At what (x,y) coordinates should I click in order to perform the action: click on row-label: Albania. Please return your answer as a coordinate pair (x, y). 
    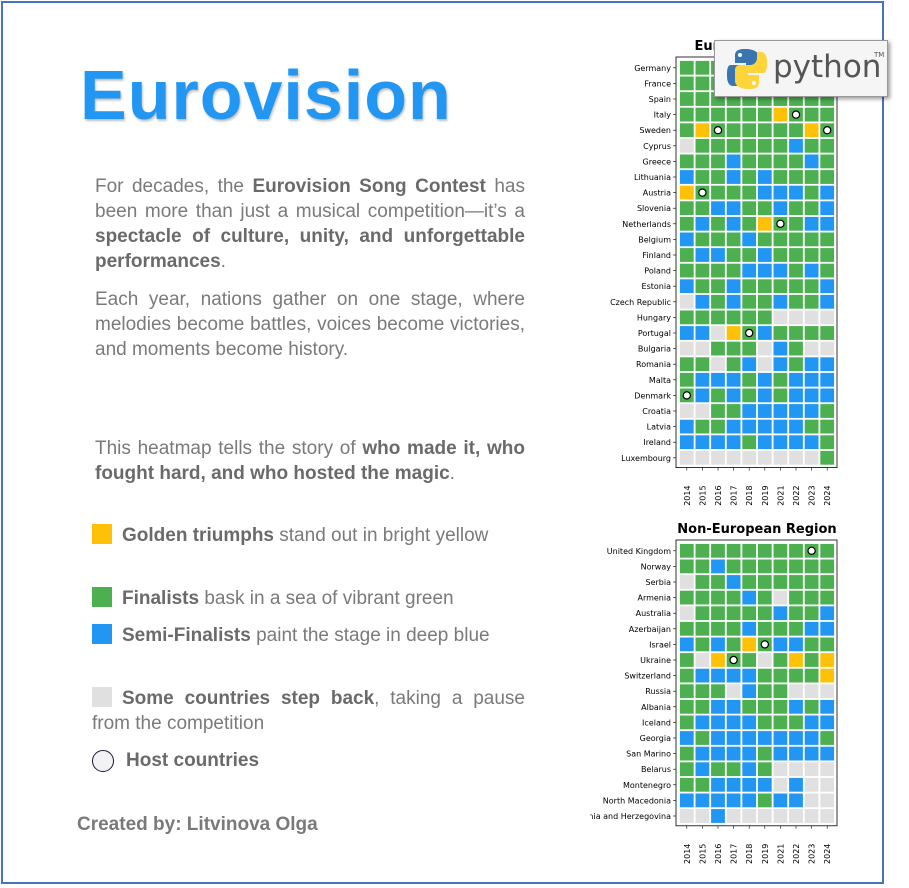
    Looking at the image, I should click on (656, 707).